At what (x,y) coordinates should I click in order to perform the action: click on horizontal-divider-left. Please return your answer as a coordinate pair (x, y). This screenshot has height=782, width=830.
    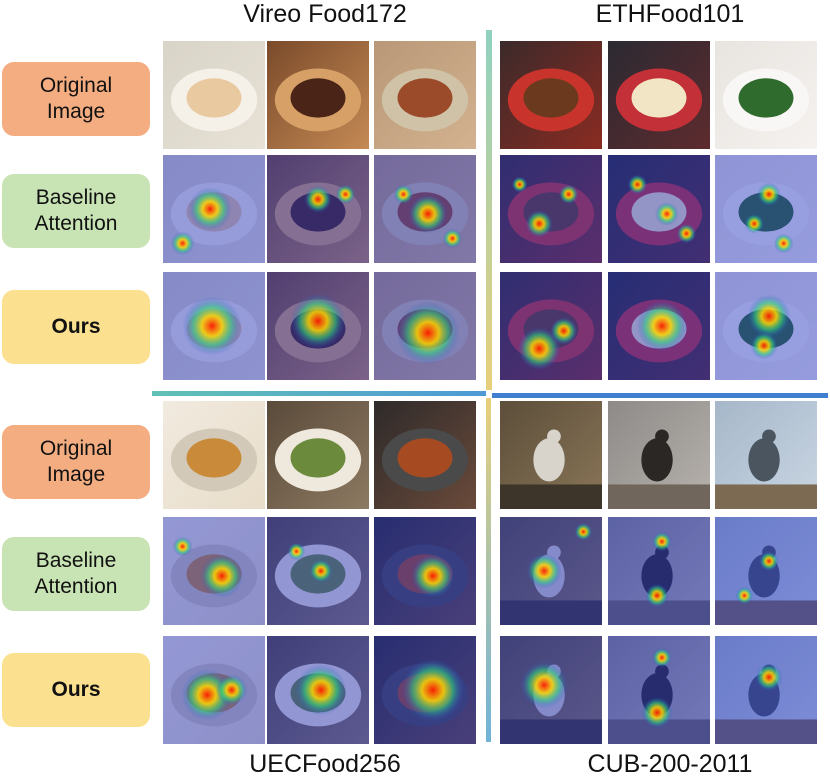
    Looking at the image, I should click on (319, 393).